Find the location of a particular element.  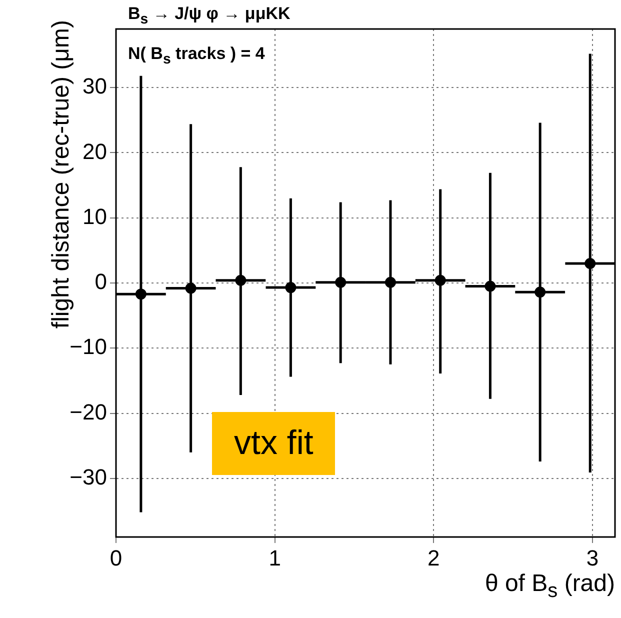

y-tick-label: 0 is located at coordinates (100, 281).